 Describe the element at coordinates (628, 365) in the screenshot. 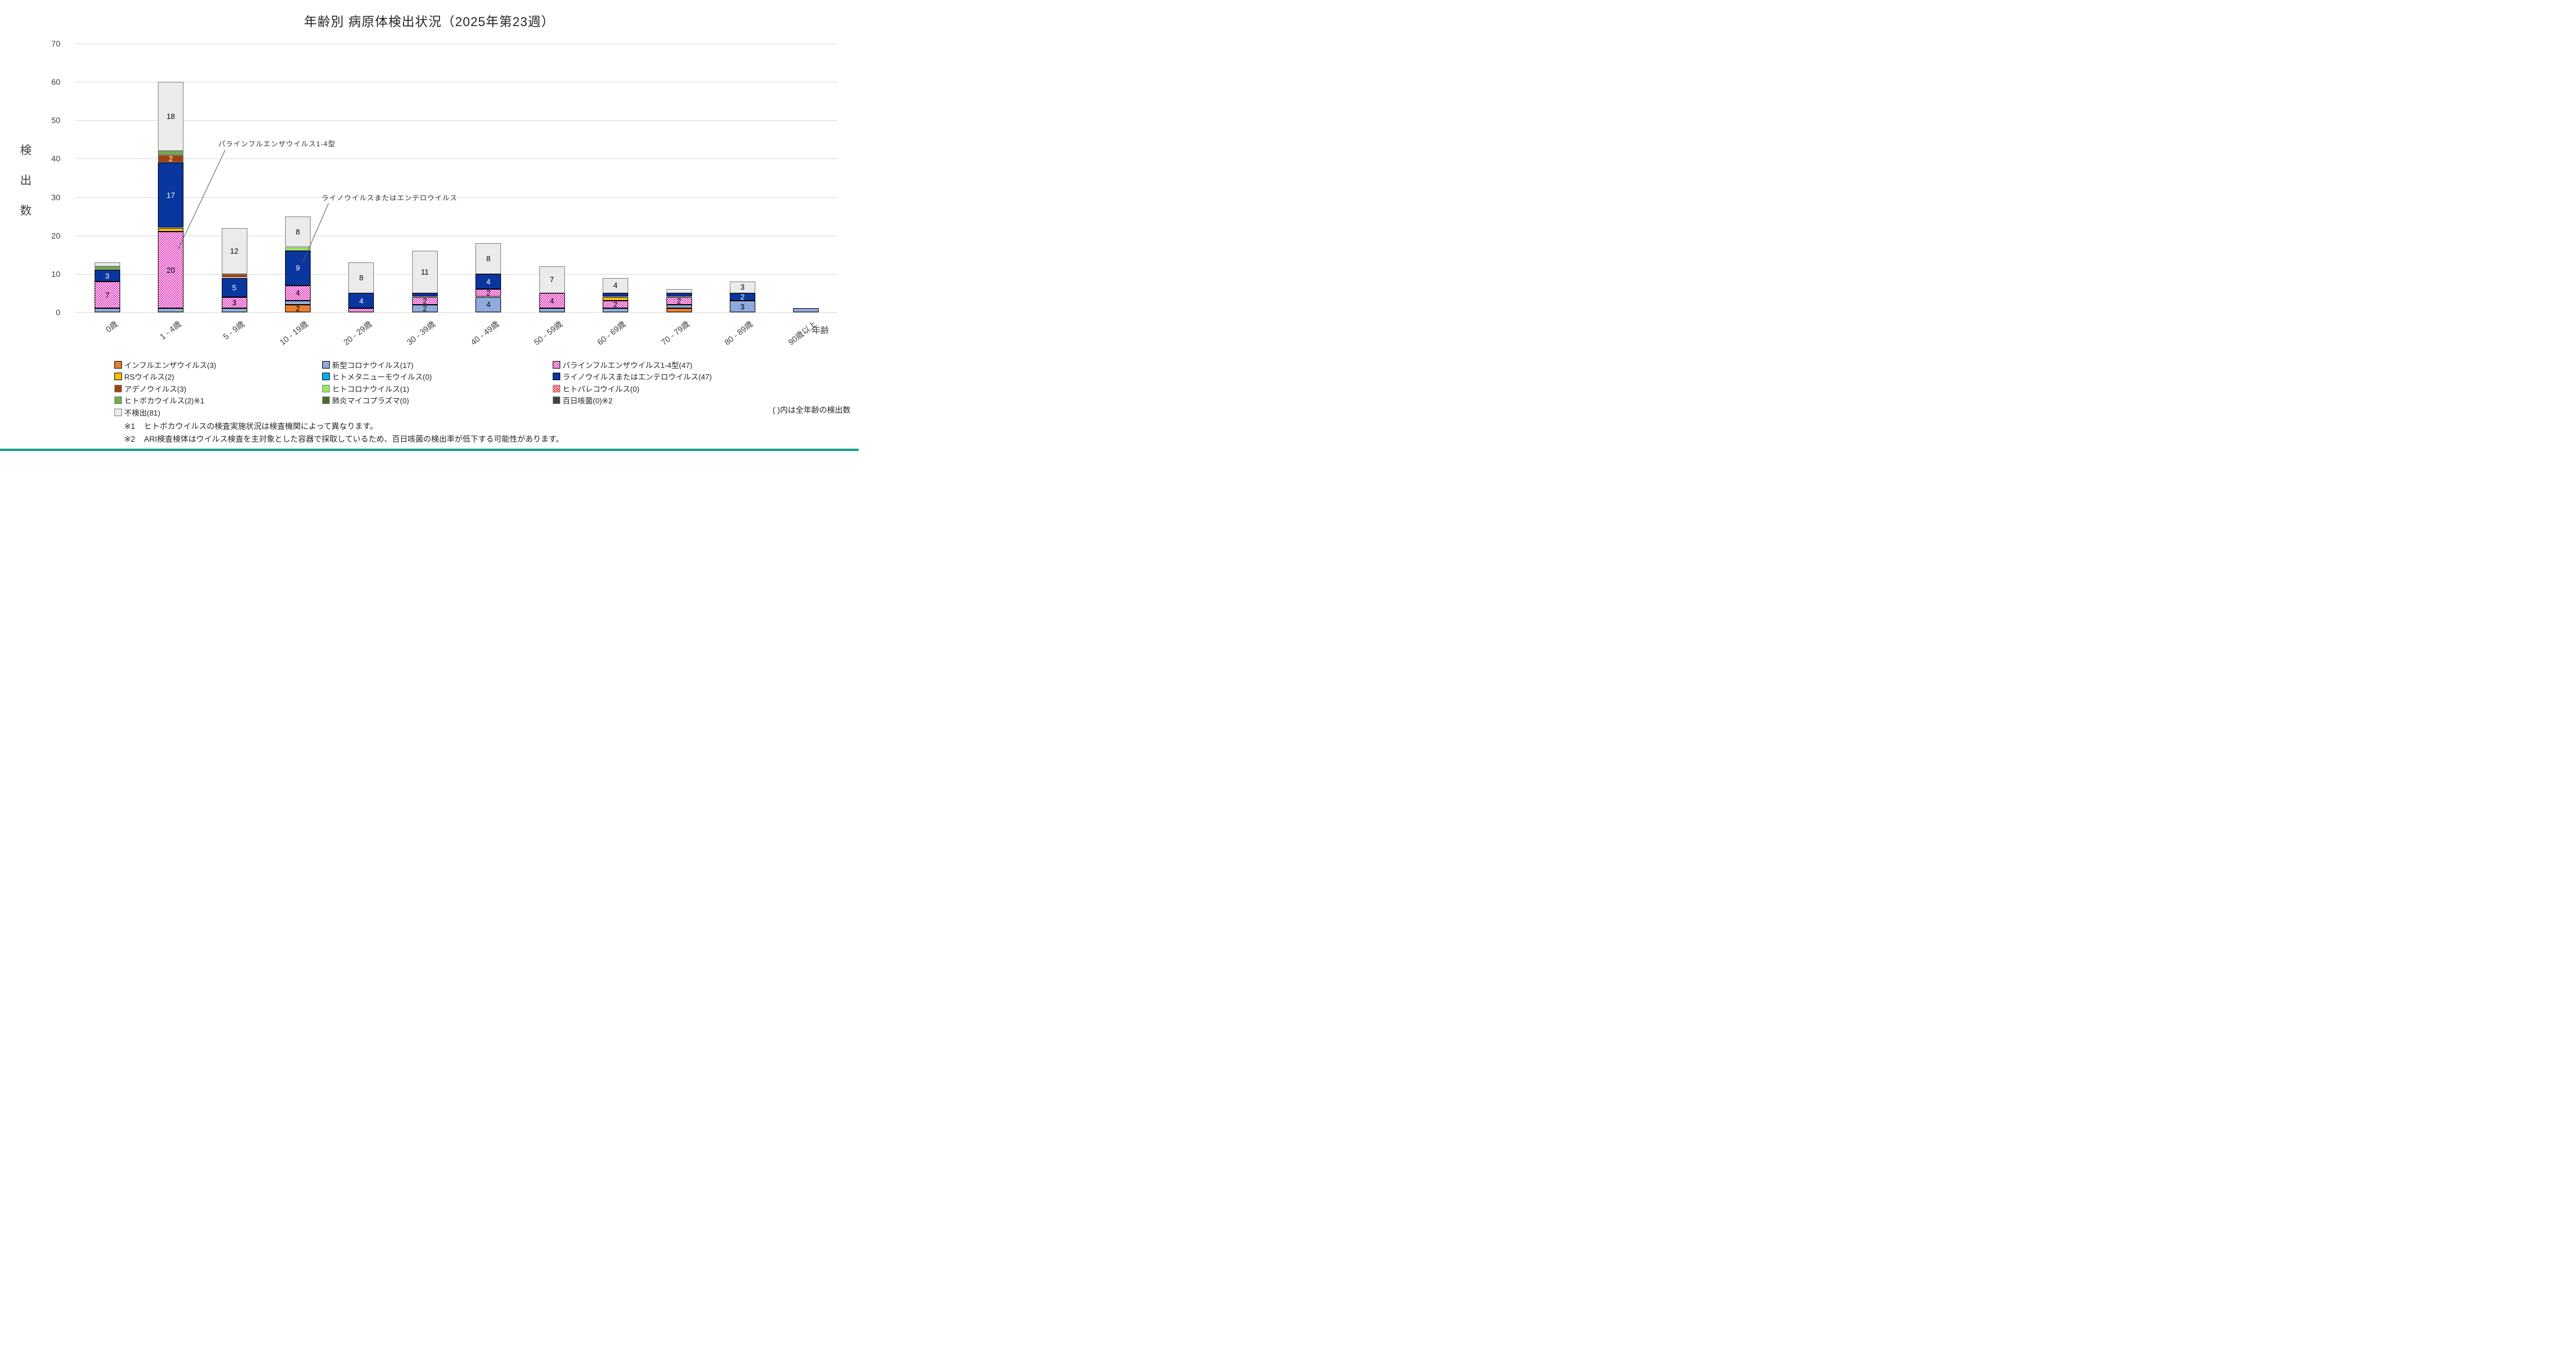

I see `legend-label: パラインフルエンザウイルス1-4型(47)` at that location.